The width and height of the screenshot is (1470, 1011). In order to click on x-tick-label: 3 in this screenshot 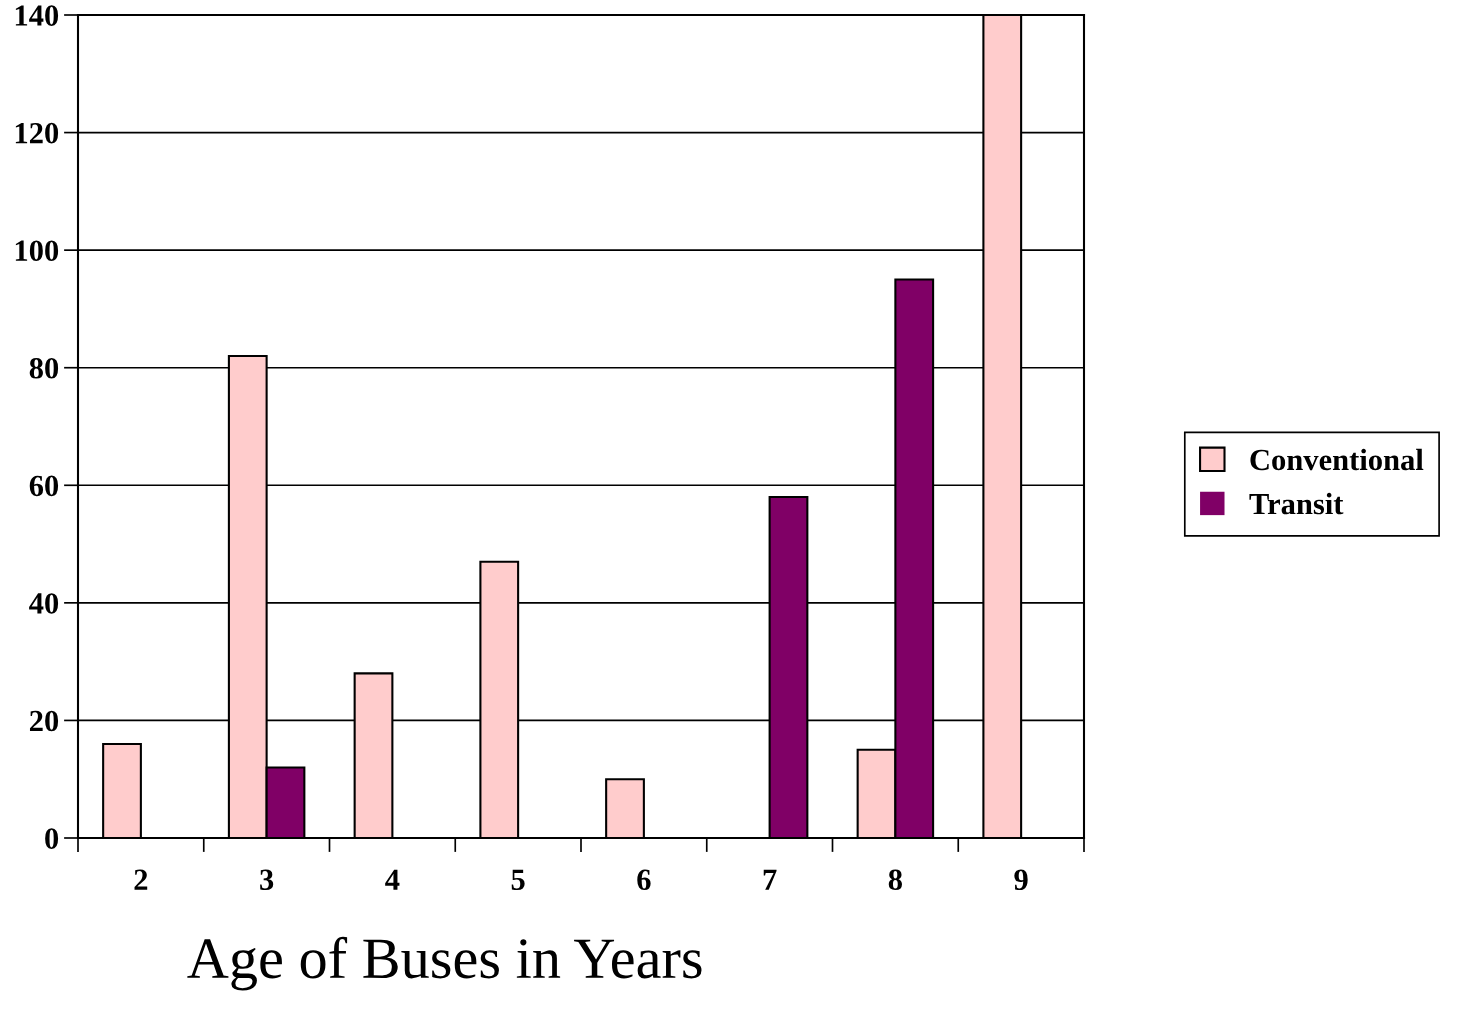, I will do `click(267, 880)`.